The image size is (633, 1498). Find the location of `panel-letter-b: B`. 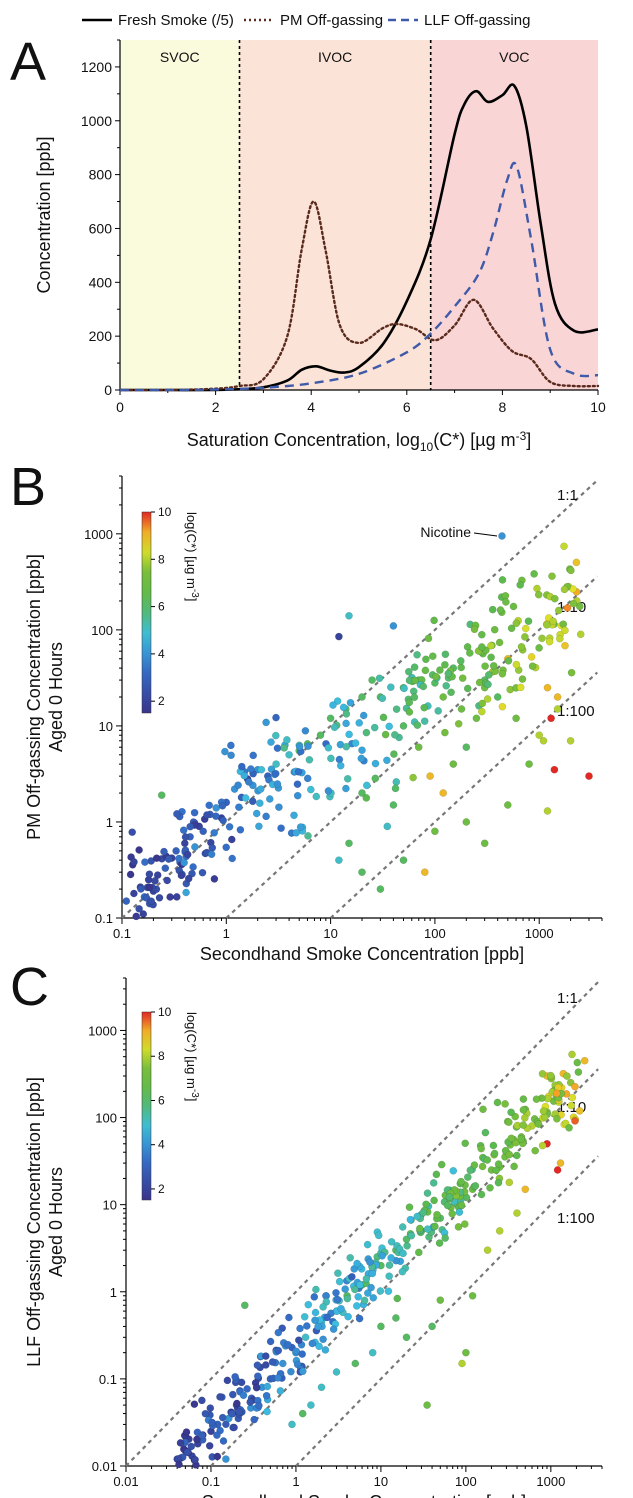

panel-letter-b: B is located at coordinates (28, 487).